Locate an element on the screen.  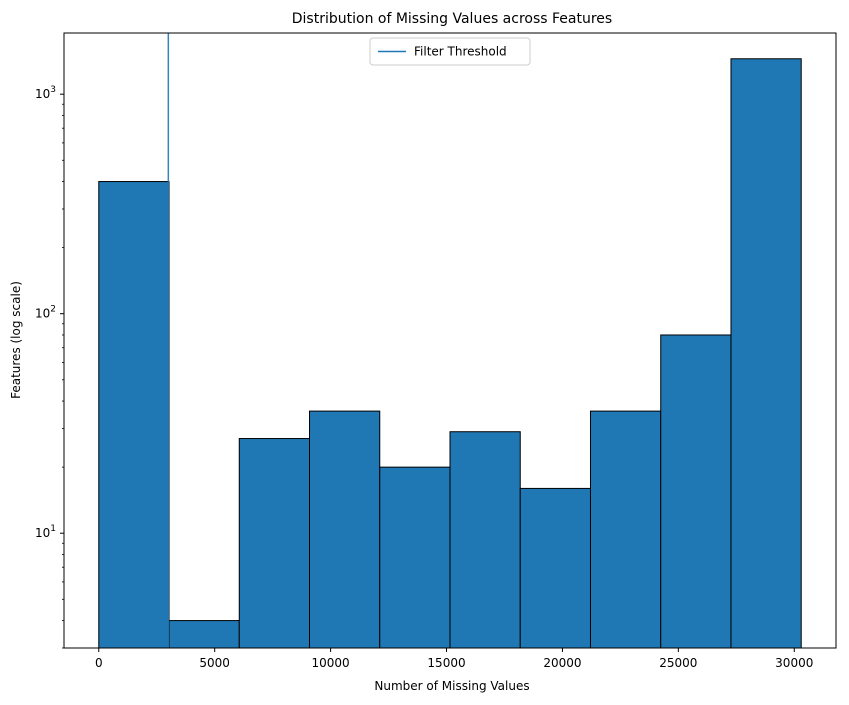
x-tick-label: 25000 is located at coordinates (678, 663).